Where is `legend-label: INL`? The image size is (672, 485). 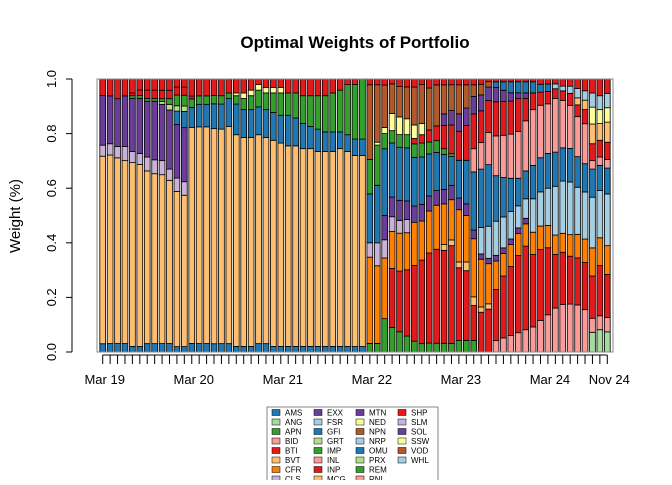 legend-label: INL is located at coordinates (333, 460).